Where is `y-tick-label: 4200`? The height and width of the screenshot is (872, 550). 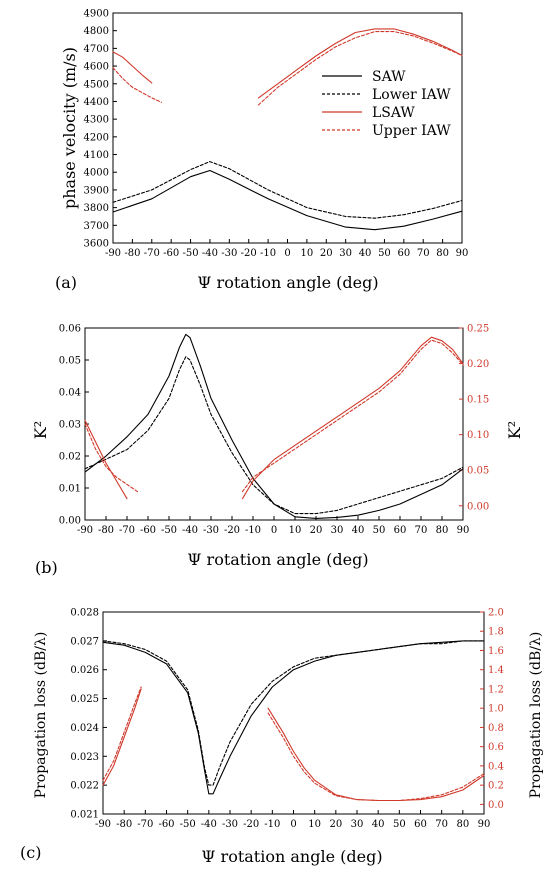
y-tick-label: 4200 is located at coordinates (96, 137).